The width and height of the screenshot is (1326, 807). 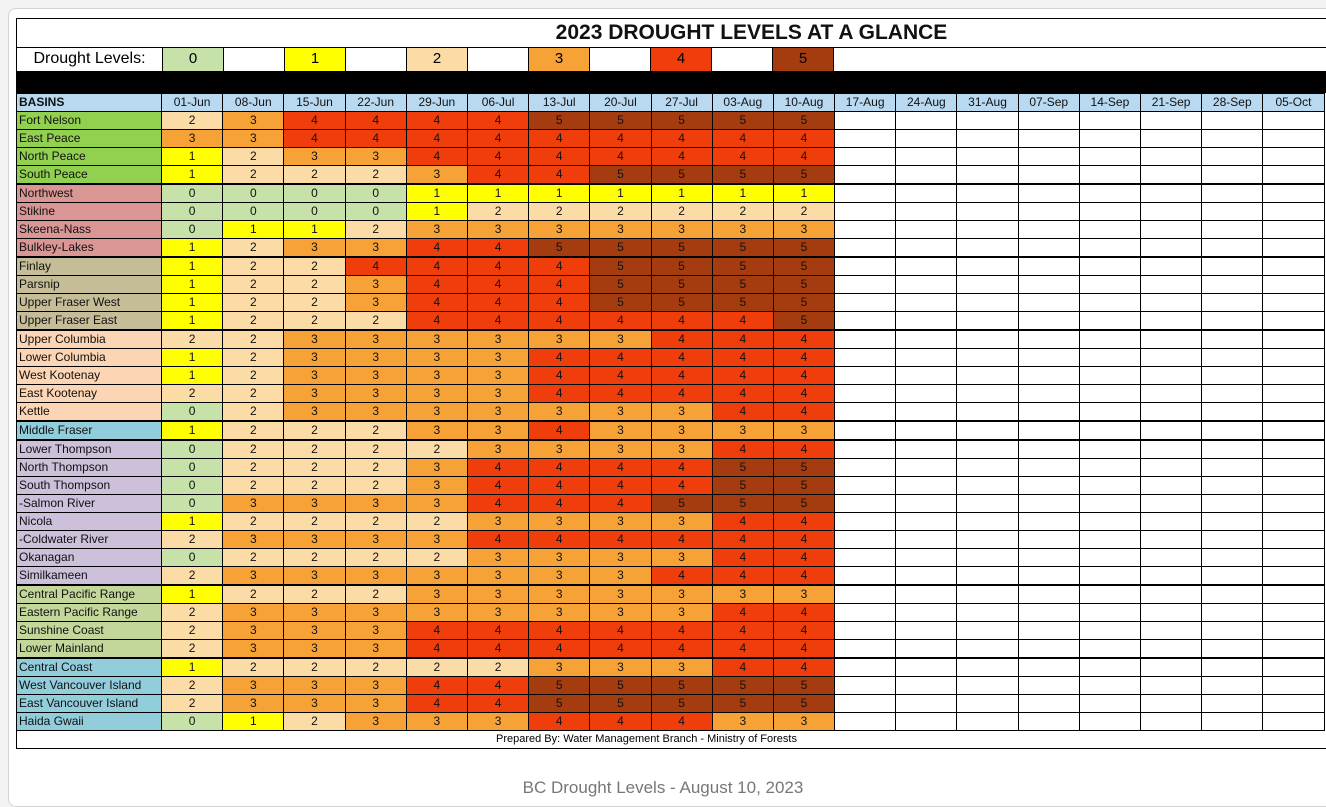 I want to click on table-row: Lower Thompson 0 2 2 2 2 3 3 3 3 4 4, so click(x=670, y=449).